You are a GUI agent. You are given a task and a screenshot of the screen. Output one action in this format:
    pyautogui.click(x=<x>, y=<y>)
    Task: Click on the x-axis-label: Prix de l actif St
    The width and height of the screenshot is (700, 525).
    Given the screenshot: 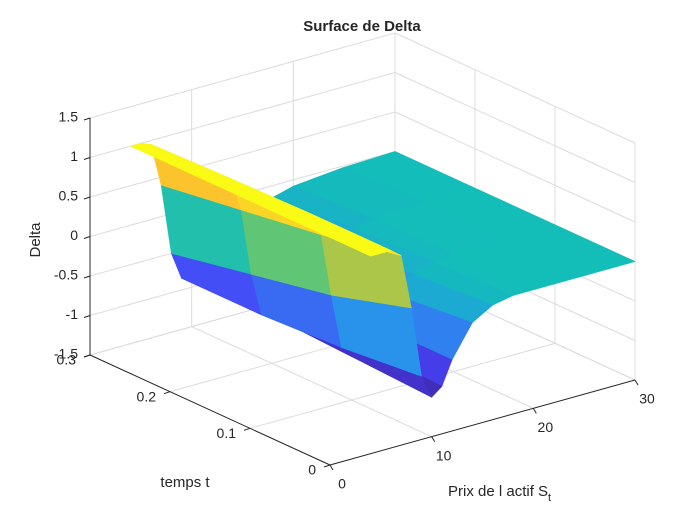 What is the action you would take?
    pyautogui.click(x=499, y=493)
    